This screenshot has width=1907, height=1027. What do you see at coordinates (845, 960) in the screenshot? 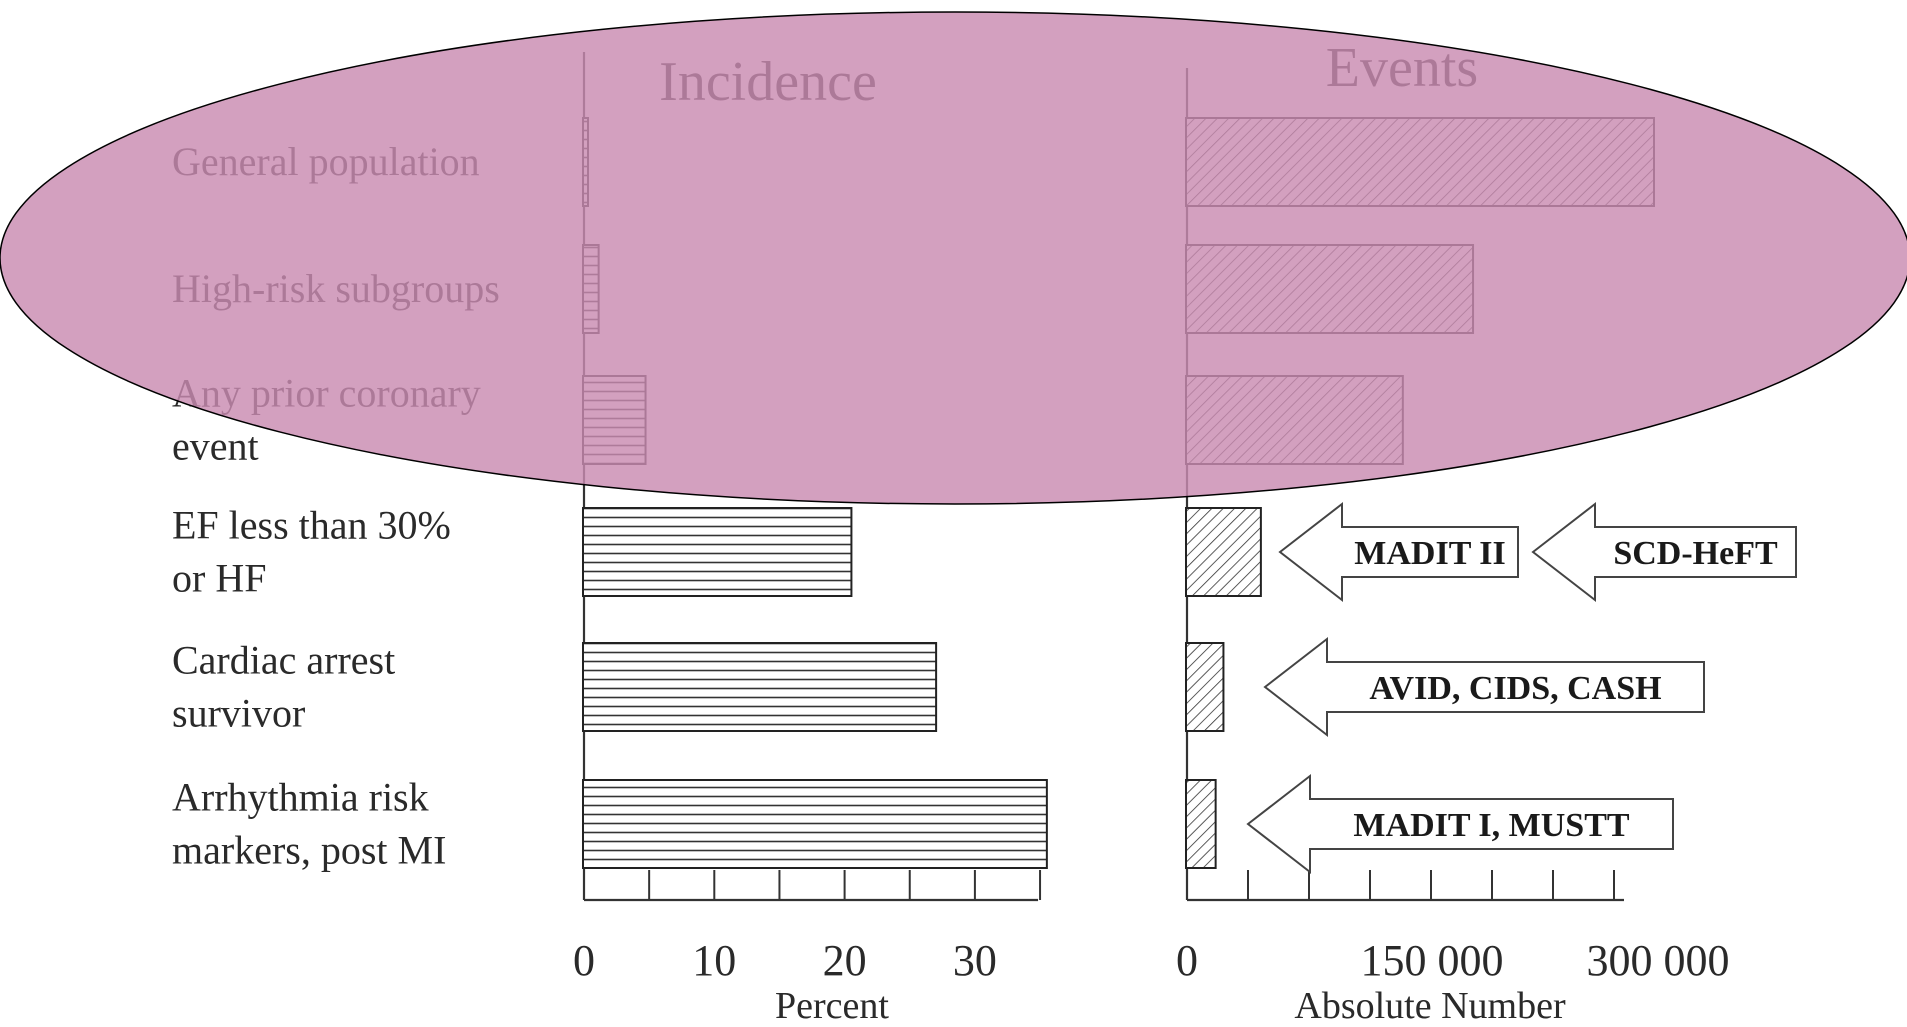
I see `incidence-tick-label: 20` at bounding box center [845, 960].